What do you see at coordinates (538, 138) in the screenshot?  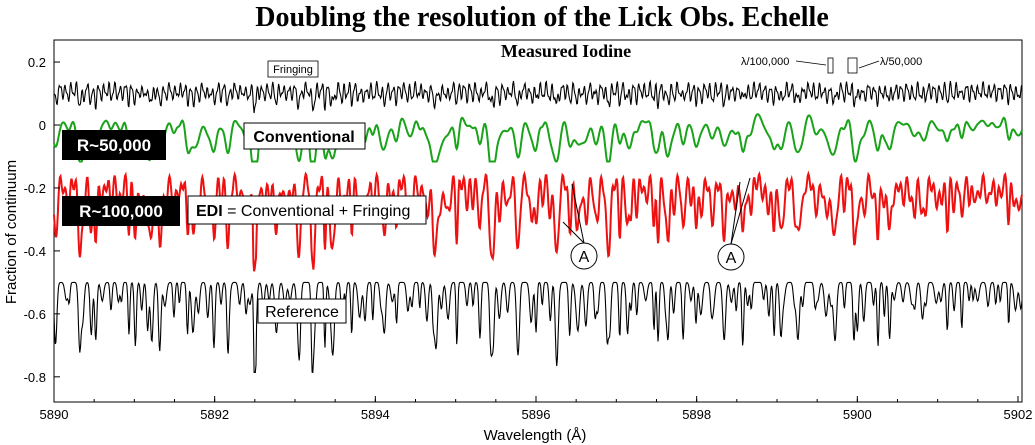 I see `series-conventional-line` at bounding box center [538, 138].